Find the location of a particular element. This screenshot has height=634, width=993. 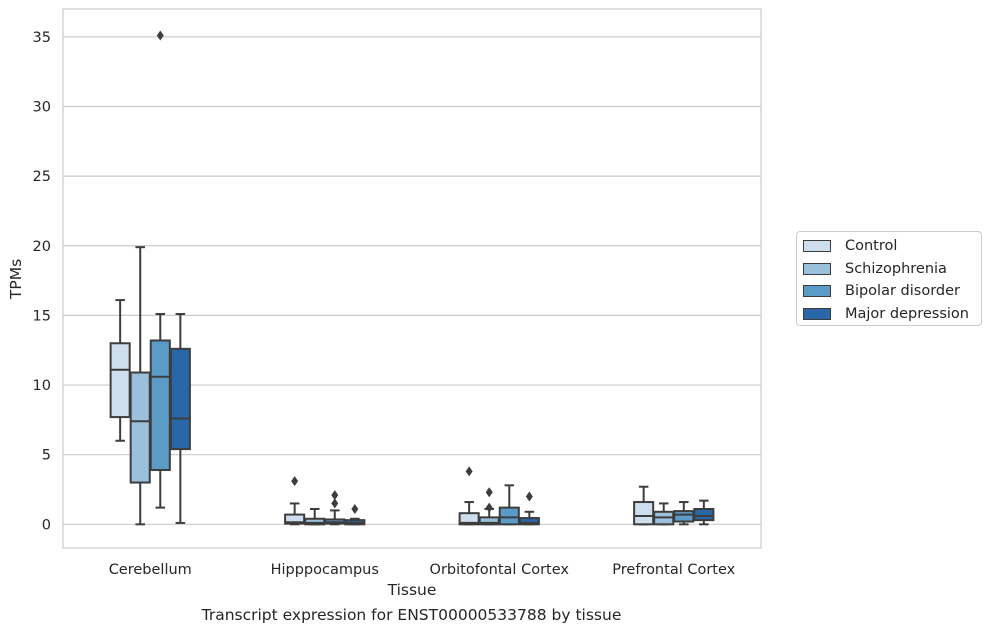

y-tick-label: 15 is located at coordinates (42, 316).